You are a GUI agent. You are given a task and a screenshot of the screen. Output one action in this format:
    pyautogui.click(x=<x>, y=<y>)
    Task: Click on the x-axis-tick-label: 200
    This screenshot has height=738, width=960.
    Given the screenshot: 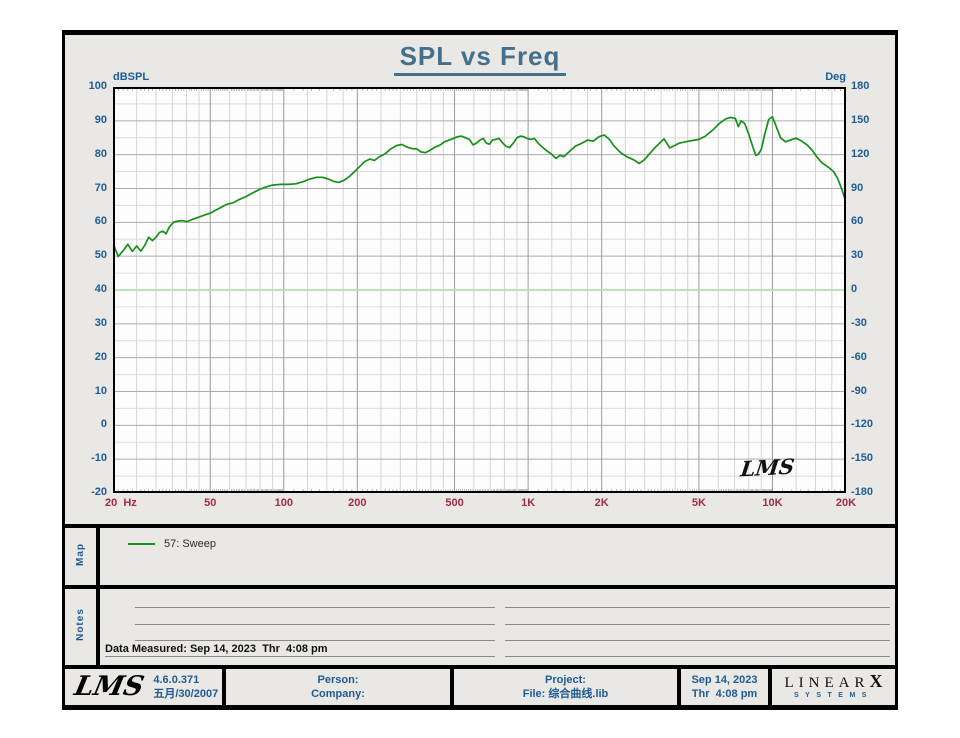 What is the action you would take?
    pyautogui.click(x=357, y=503)
    